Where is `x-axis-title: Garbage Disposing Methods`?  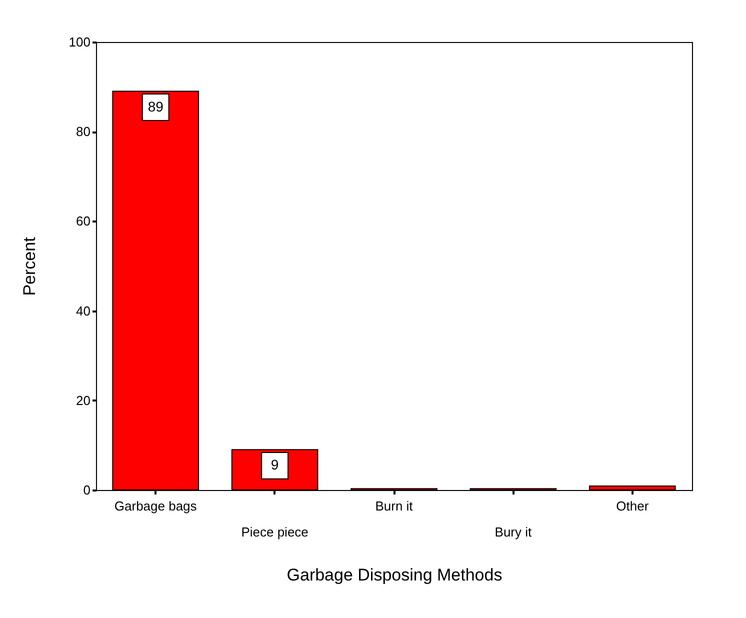
x-axis-title: Garbage Disposing Methods is located at coordinates (394, 575).